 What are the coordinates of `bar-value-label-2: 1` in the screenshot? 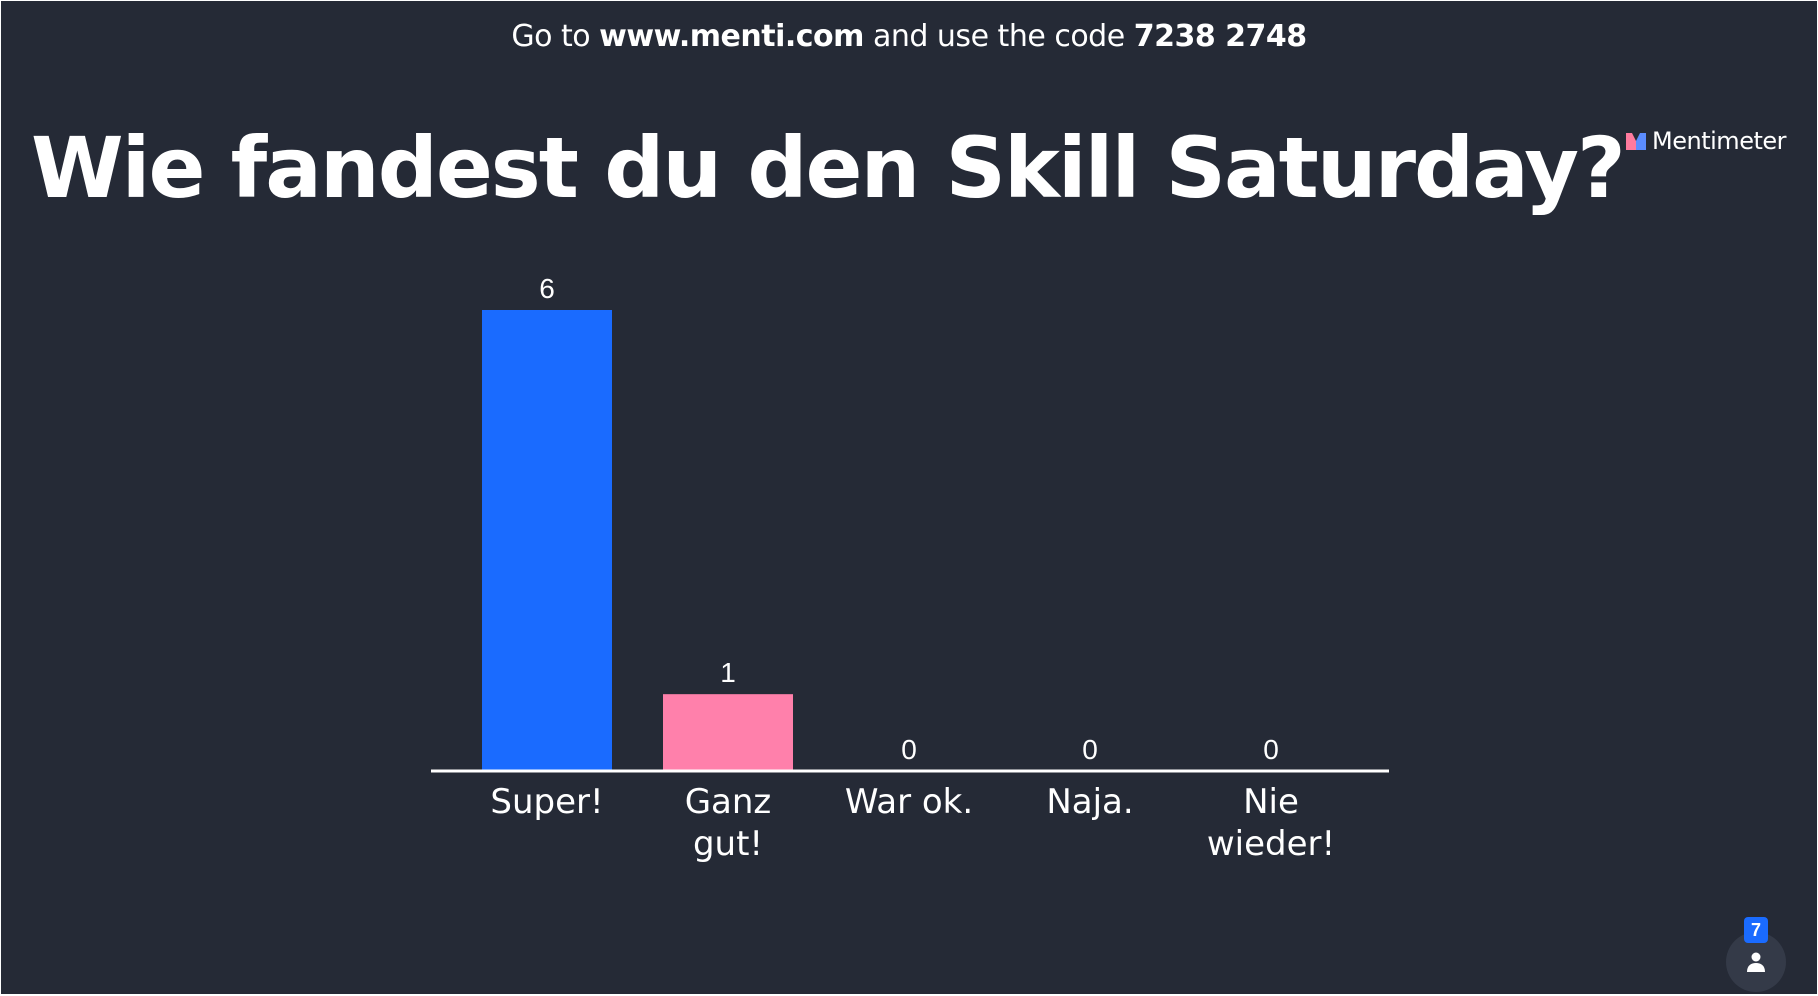 It's located at (728, 672).